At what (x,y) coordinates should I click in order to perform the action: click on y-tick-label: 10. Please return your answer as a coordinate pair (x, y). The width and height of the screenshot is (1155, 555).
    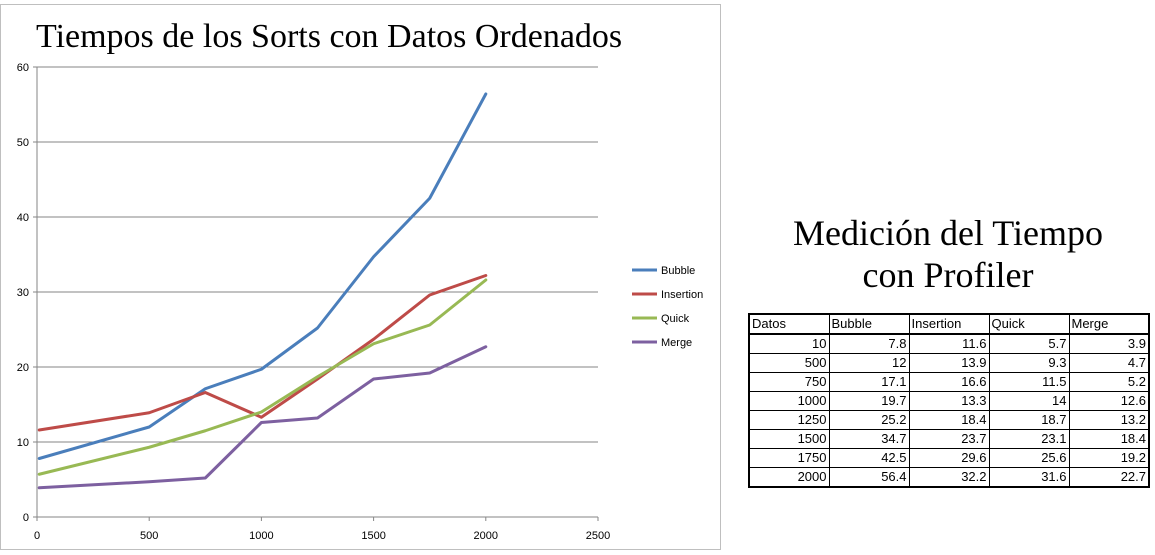
    Looking at the image, I should click on (23, 443).